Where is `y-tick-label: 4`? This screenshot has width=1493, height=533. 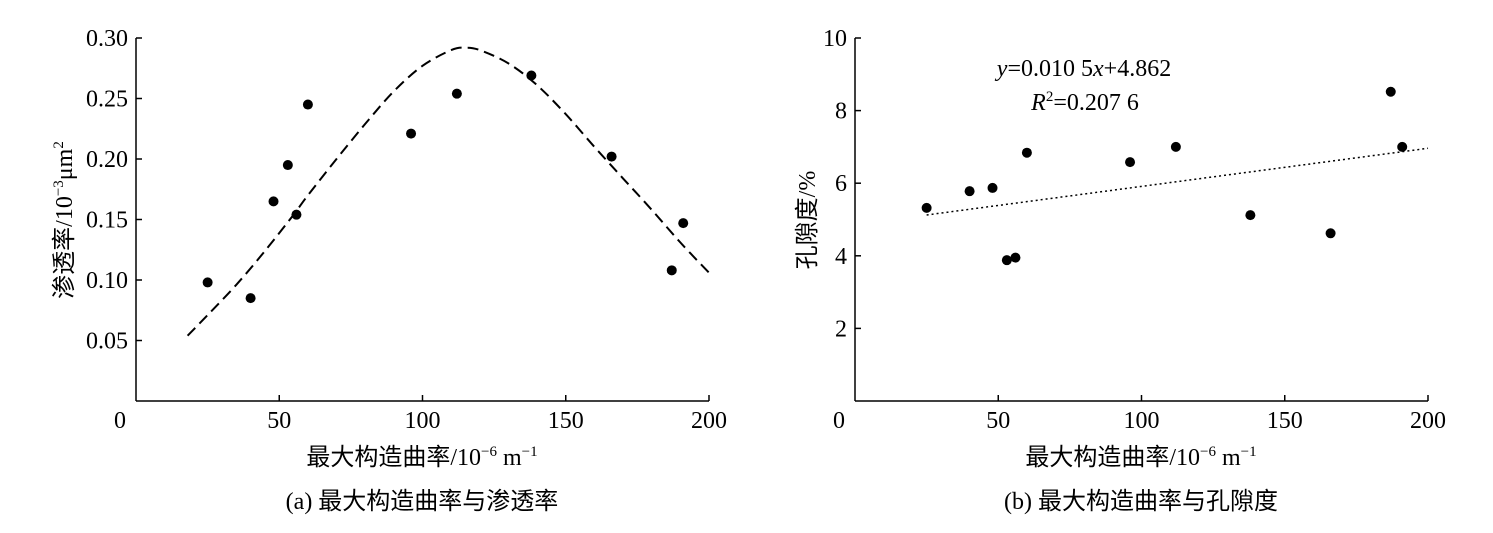 y-tick-label: 4 is located at coordinates (841, 257).